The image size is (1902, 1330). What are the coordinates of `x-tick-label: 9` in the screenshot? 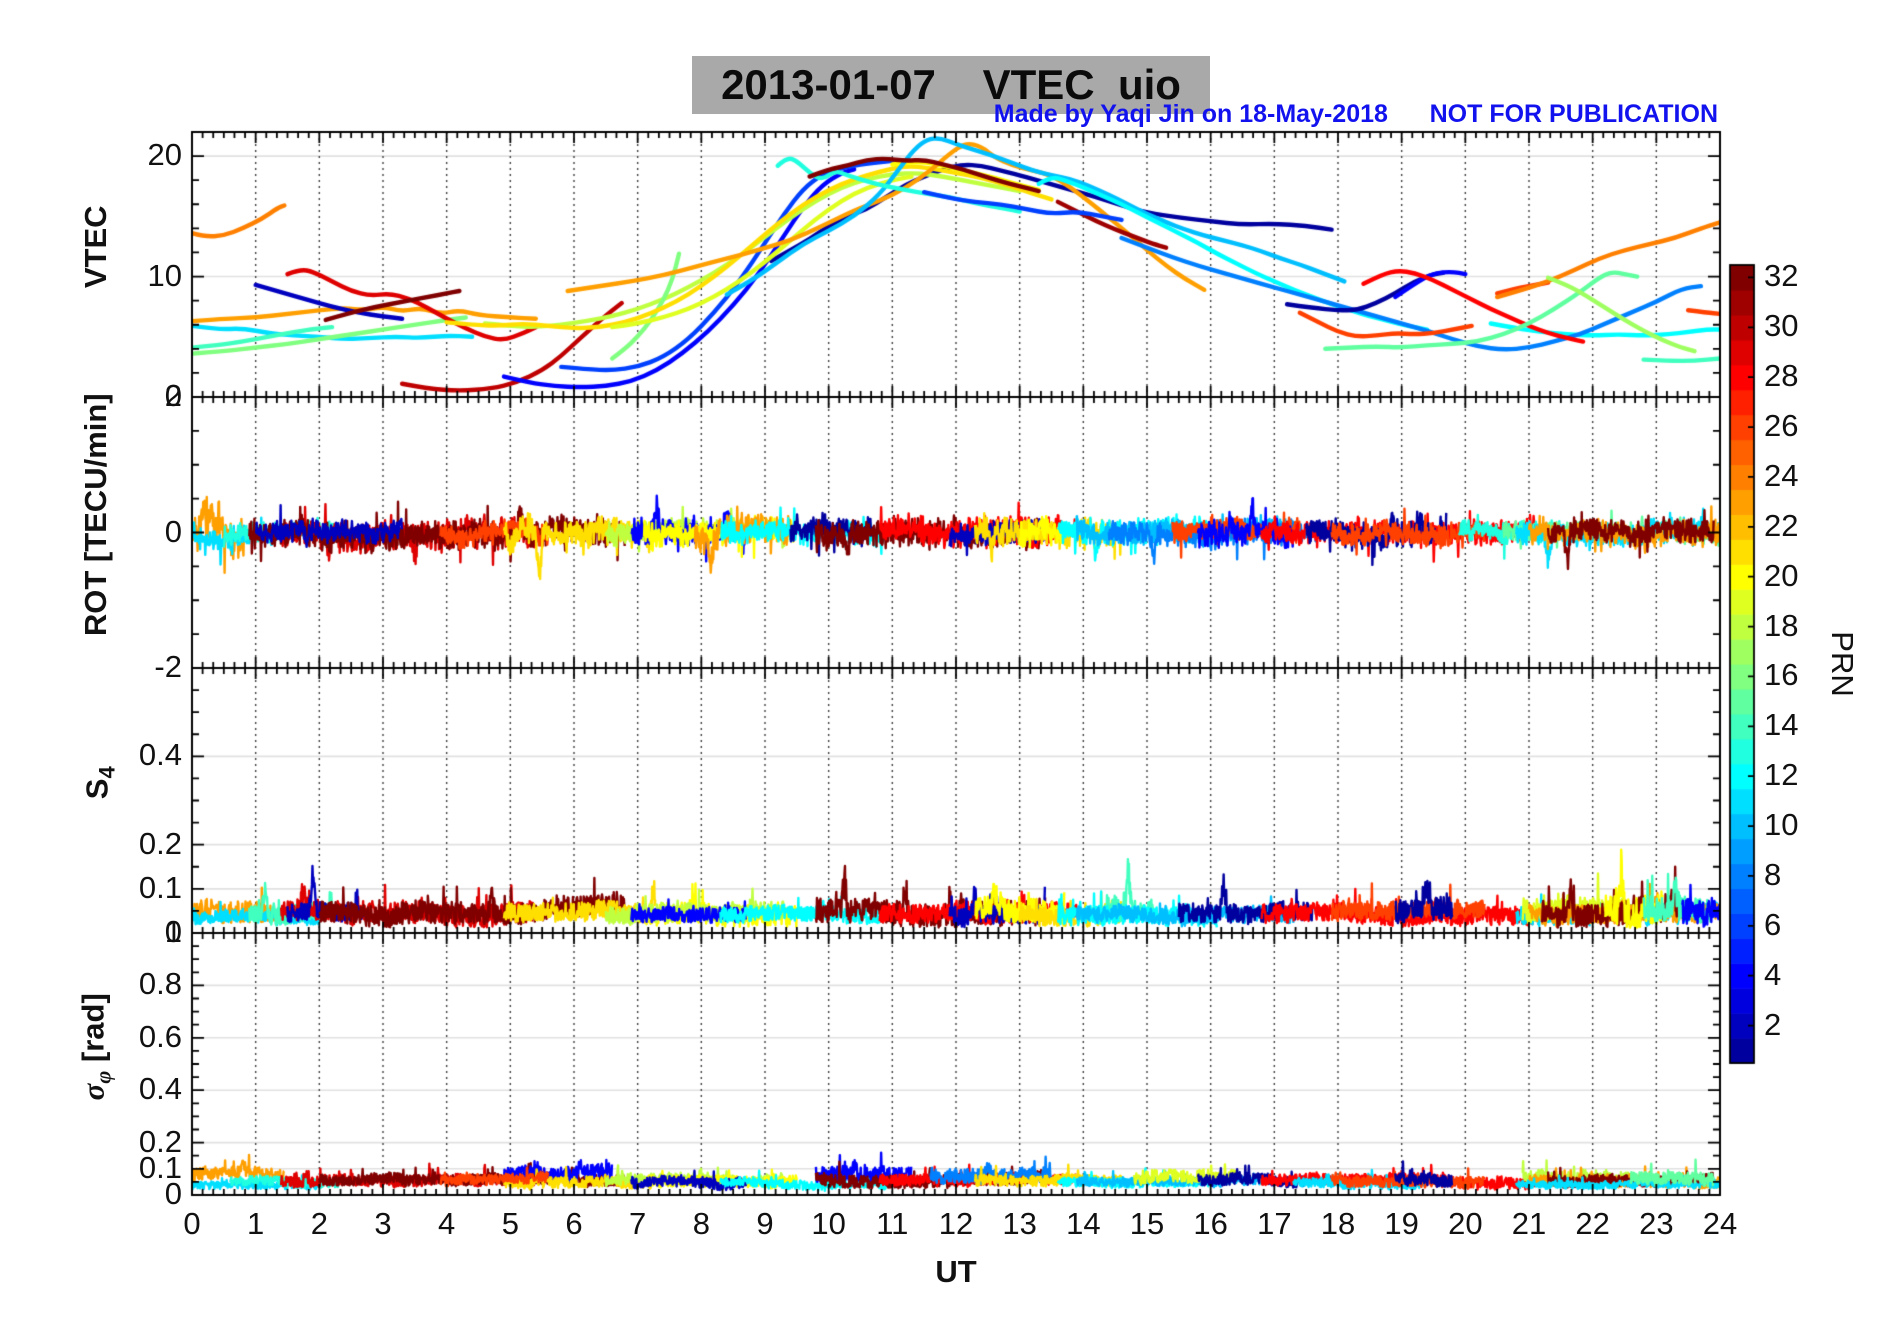 It's located at (765, 1223).